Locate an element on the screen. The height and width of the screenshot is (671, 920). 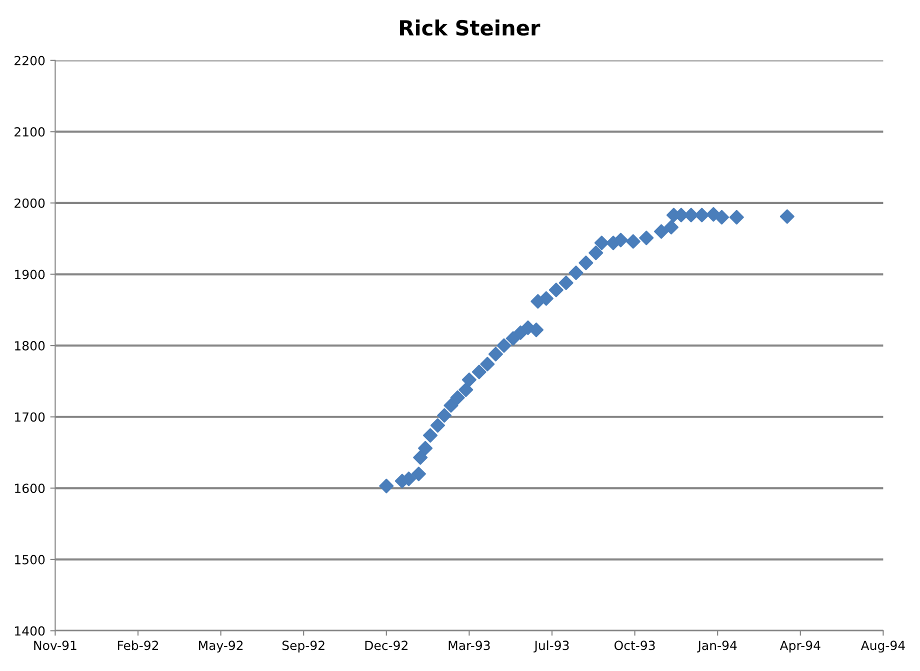
x-tick-label: Mar-93 is located at coordinates (469, 645).